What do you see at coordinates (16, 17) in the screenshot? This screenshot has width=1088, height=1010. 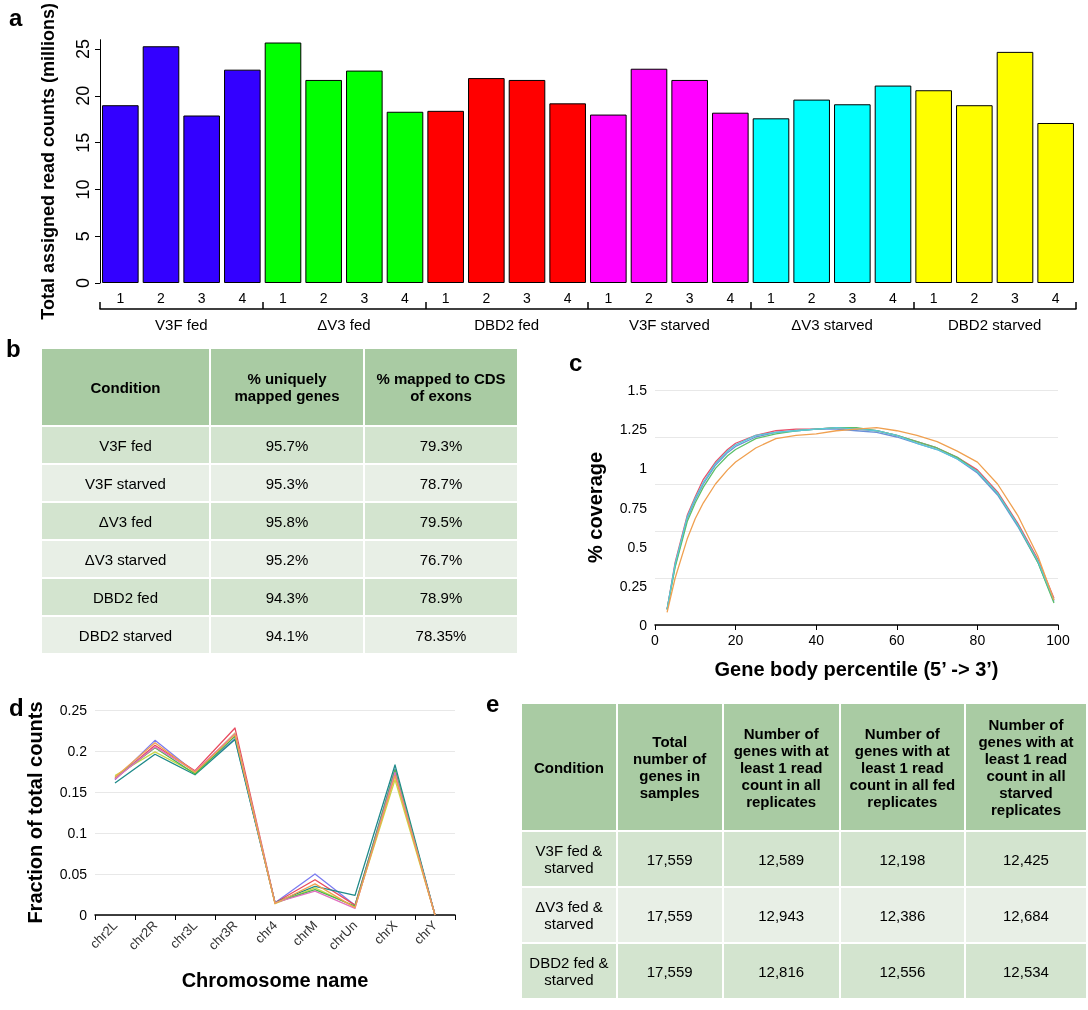 I see `chart-title: a` at bounding box center [16, 17].